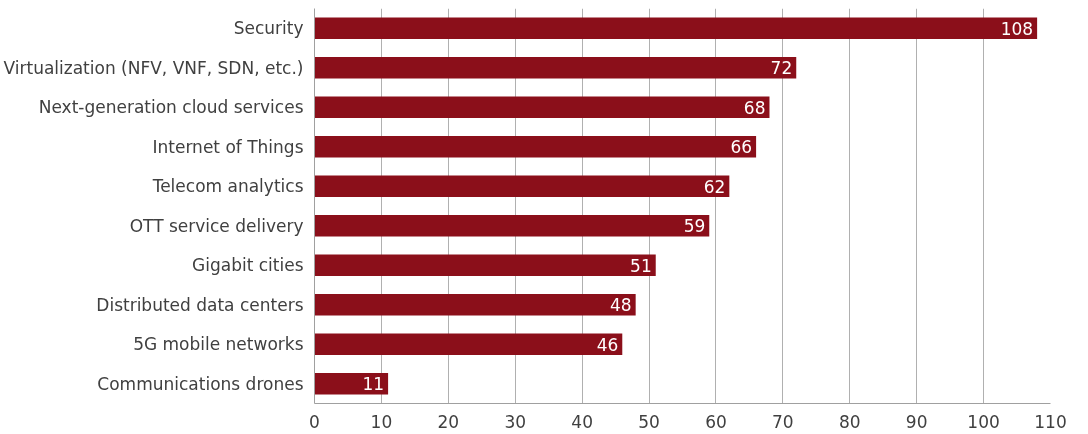  Describe the element at coordinates (916, 421) in the screenshot. I see `x-tick-label: 90` at that location.